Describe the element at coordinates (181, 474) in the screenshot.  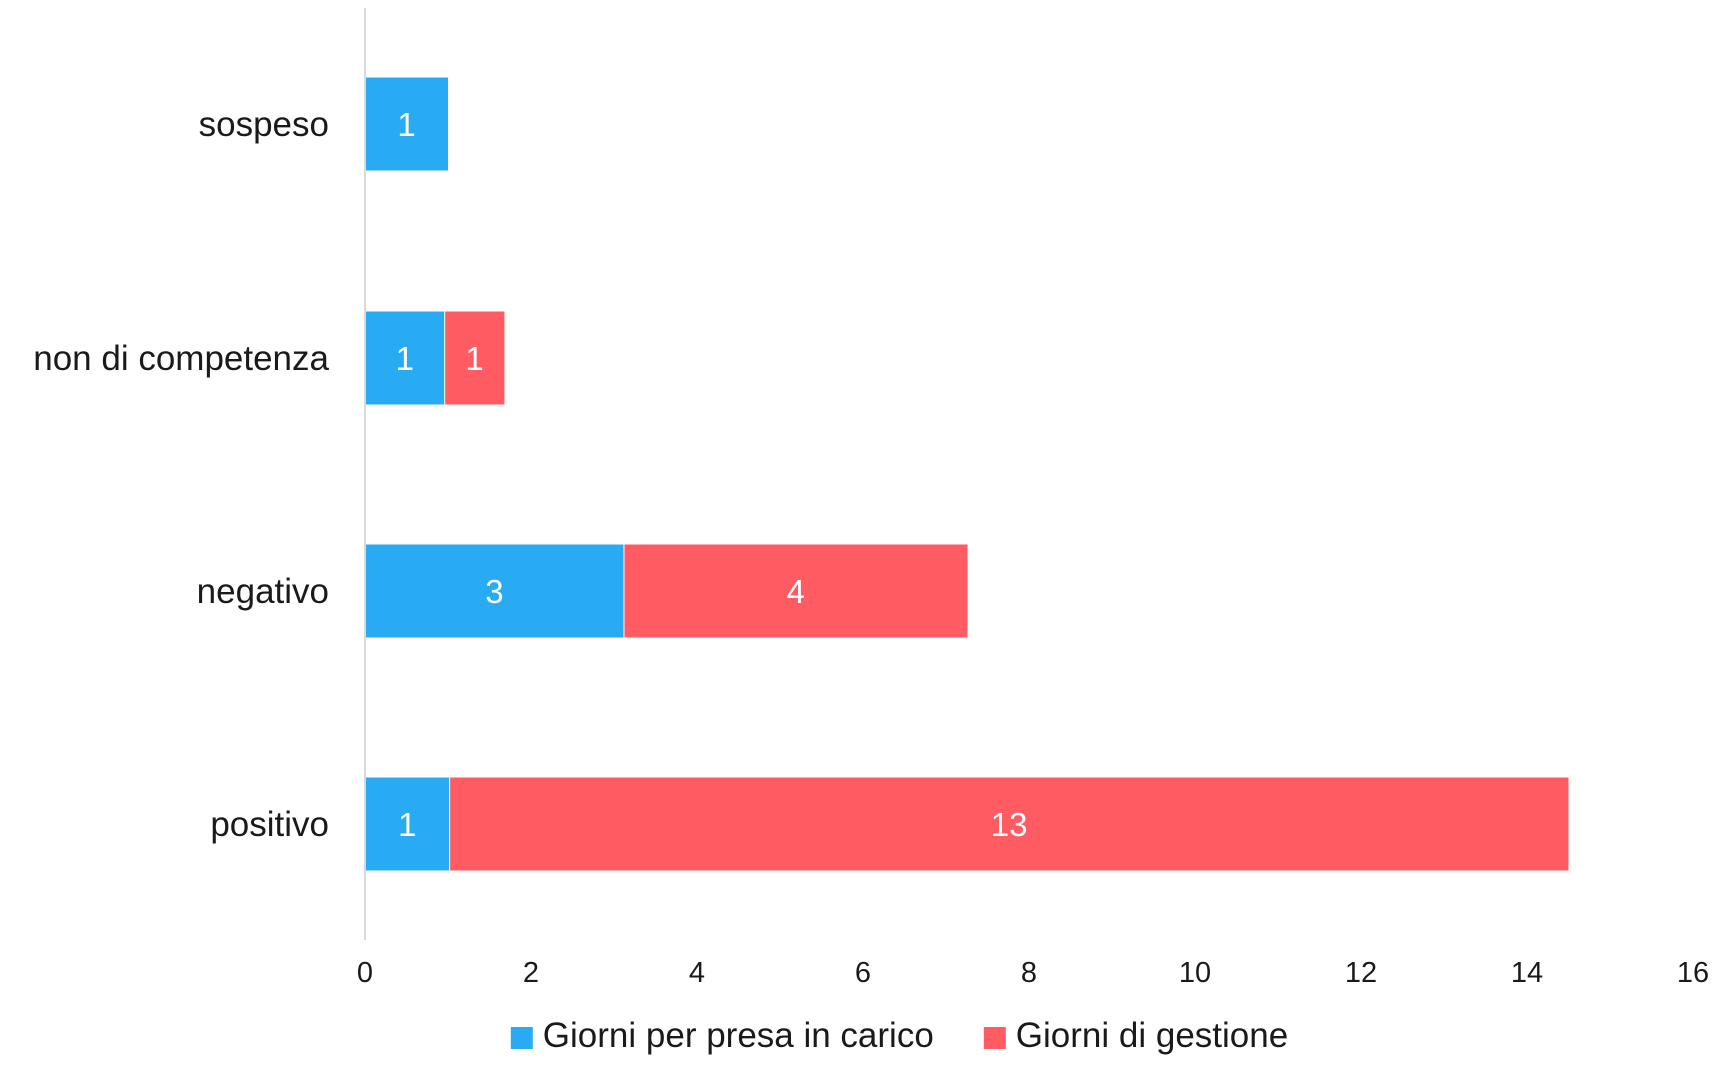
I see `category-labels: sospeso non di competenza negativo positivo` at that location.